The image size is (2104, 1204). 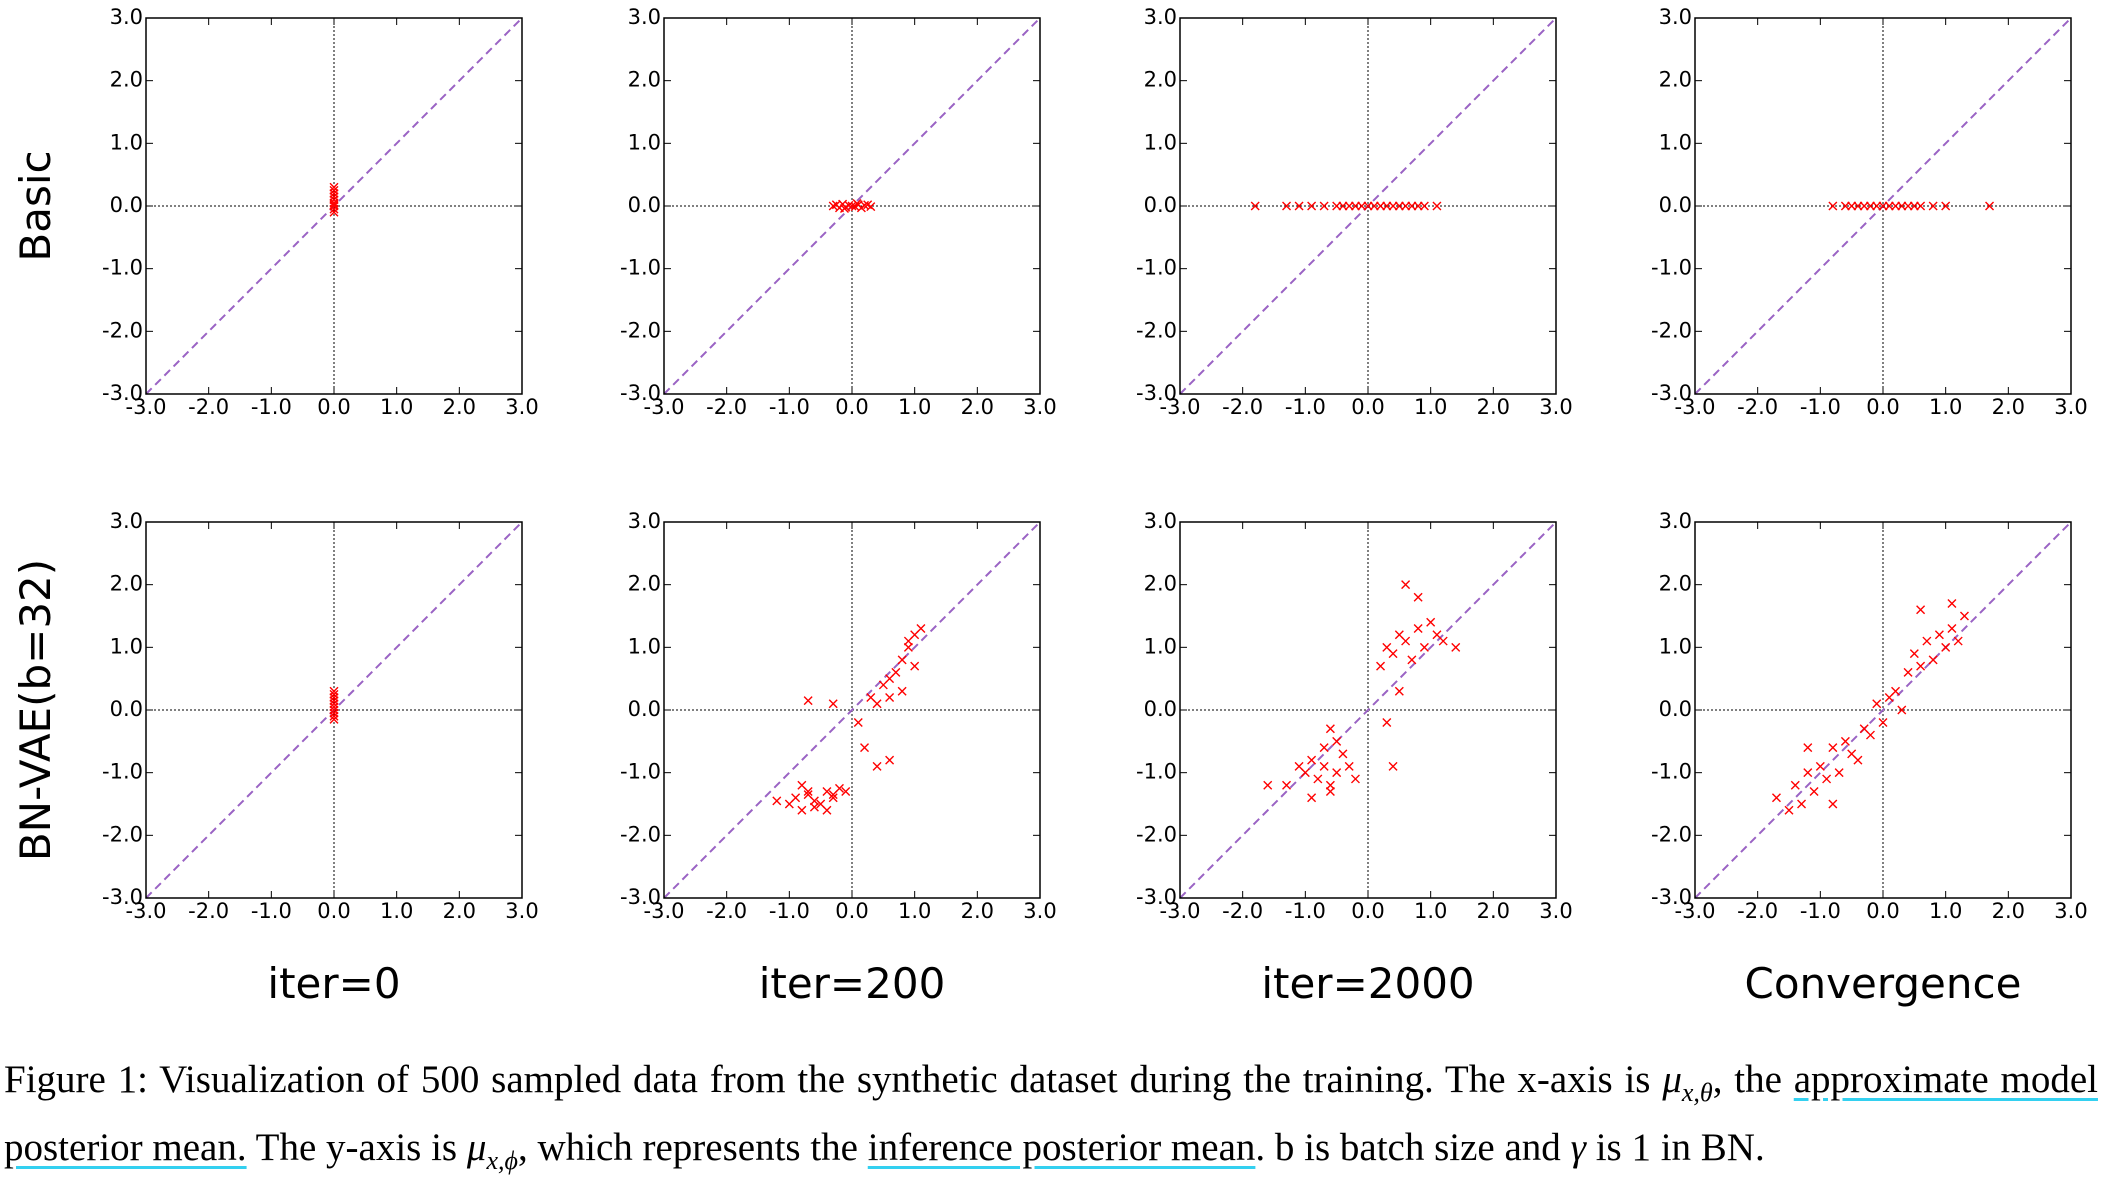 I want to click on math: μx,ϕ, so click(x=492, y=1150).